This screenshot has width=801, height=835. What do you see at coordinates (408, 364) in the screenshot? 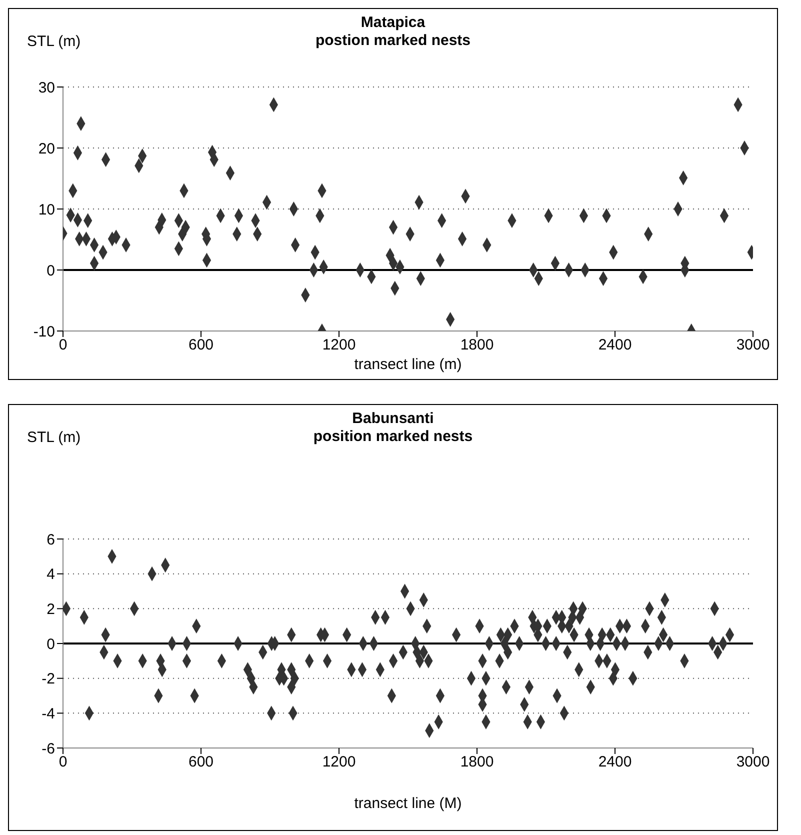
I see `x-axis-title: transect line (m)` at bounding box center [408, 364].